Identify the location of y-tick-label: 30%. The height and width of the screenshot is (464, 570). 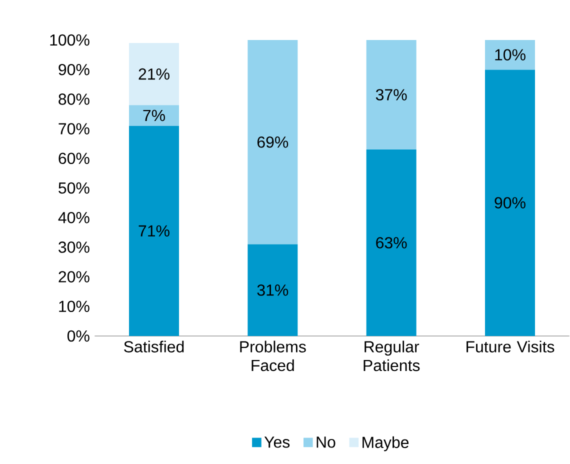
(74, 247).